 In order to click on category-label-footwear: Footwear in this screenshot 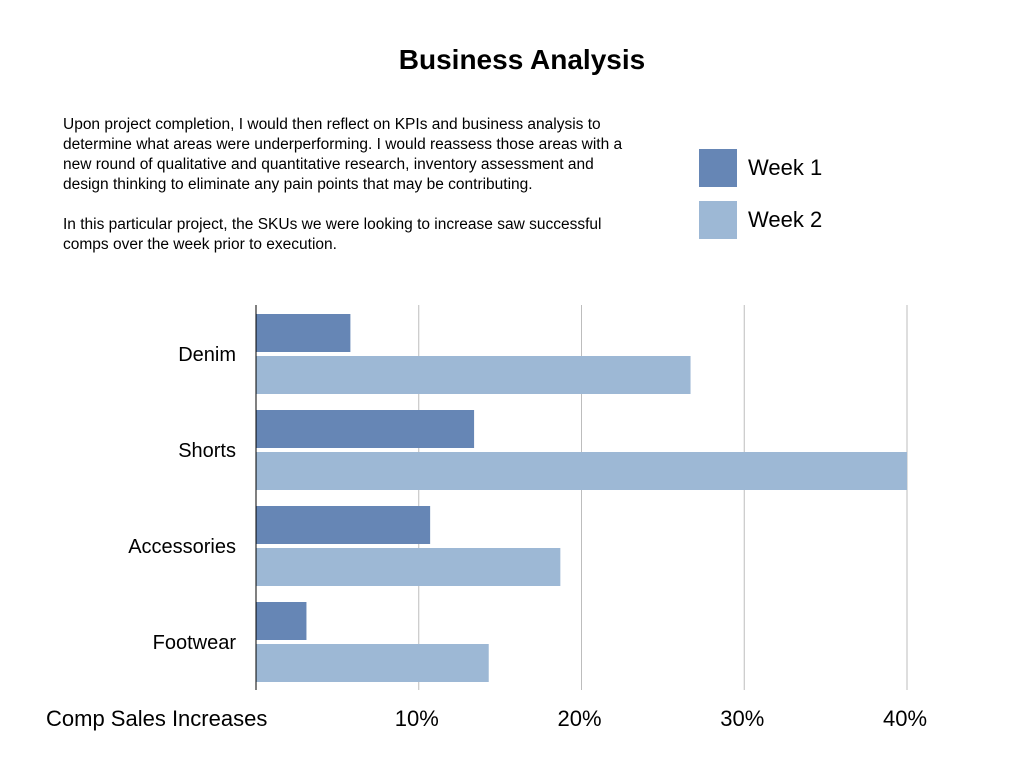, I will do `click(195, 643)`.